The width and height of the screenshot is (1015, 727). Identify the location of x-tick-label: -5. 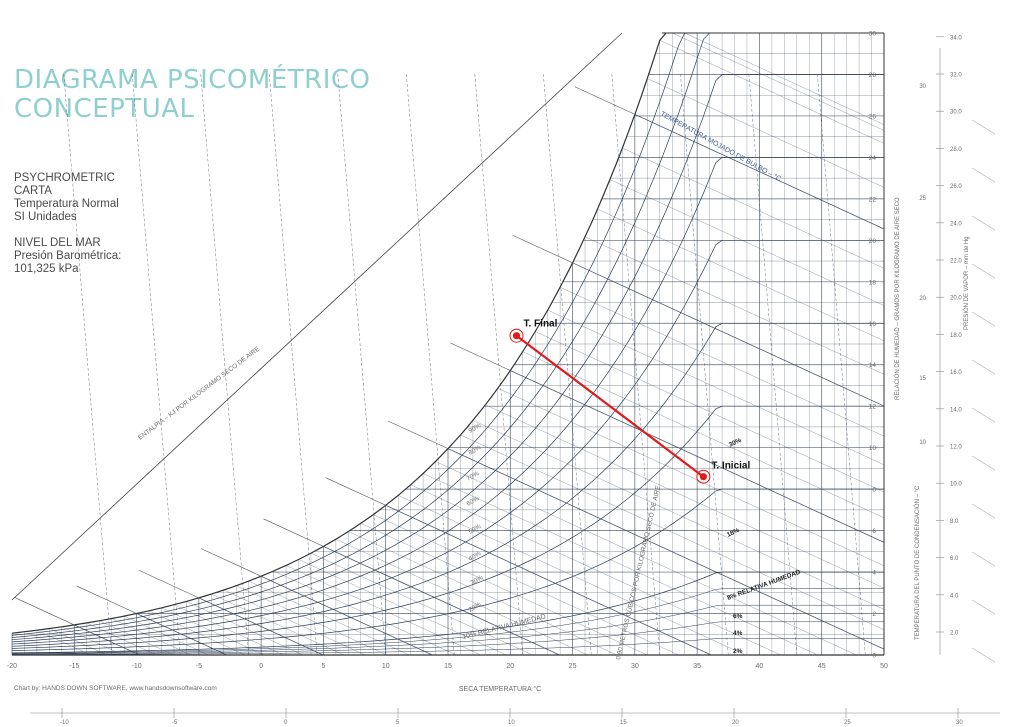
(199, 666).